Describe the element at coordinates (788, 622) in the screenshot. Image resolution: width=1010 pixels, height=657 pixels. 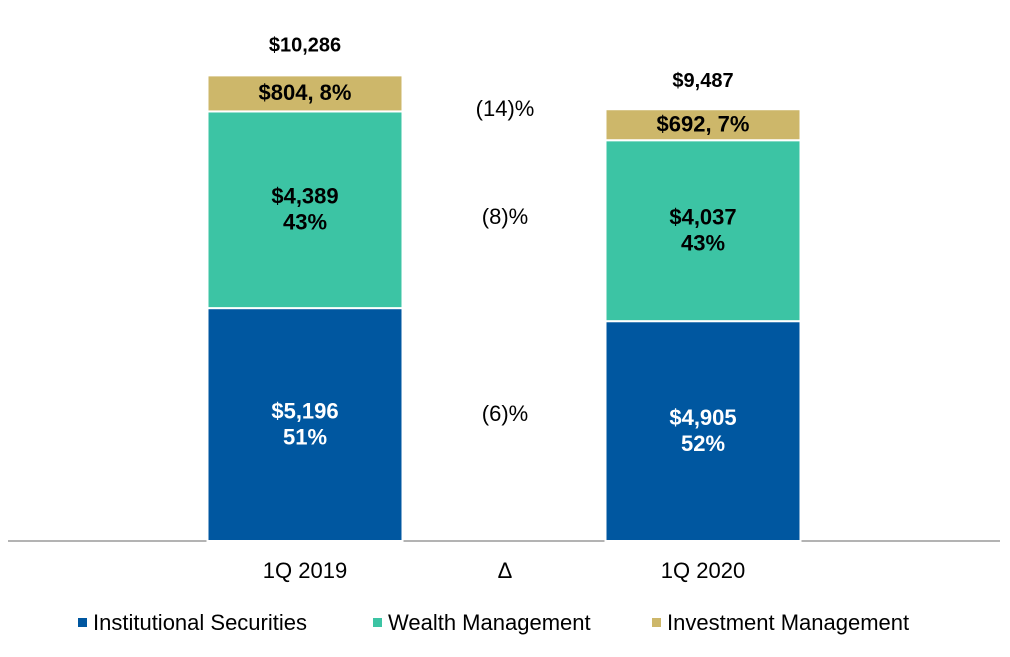
I see `legend-label: Investment Management` at that location.